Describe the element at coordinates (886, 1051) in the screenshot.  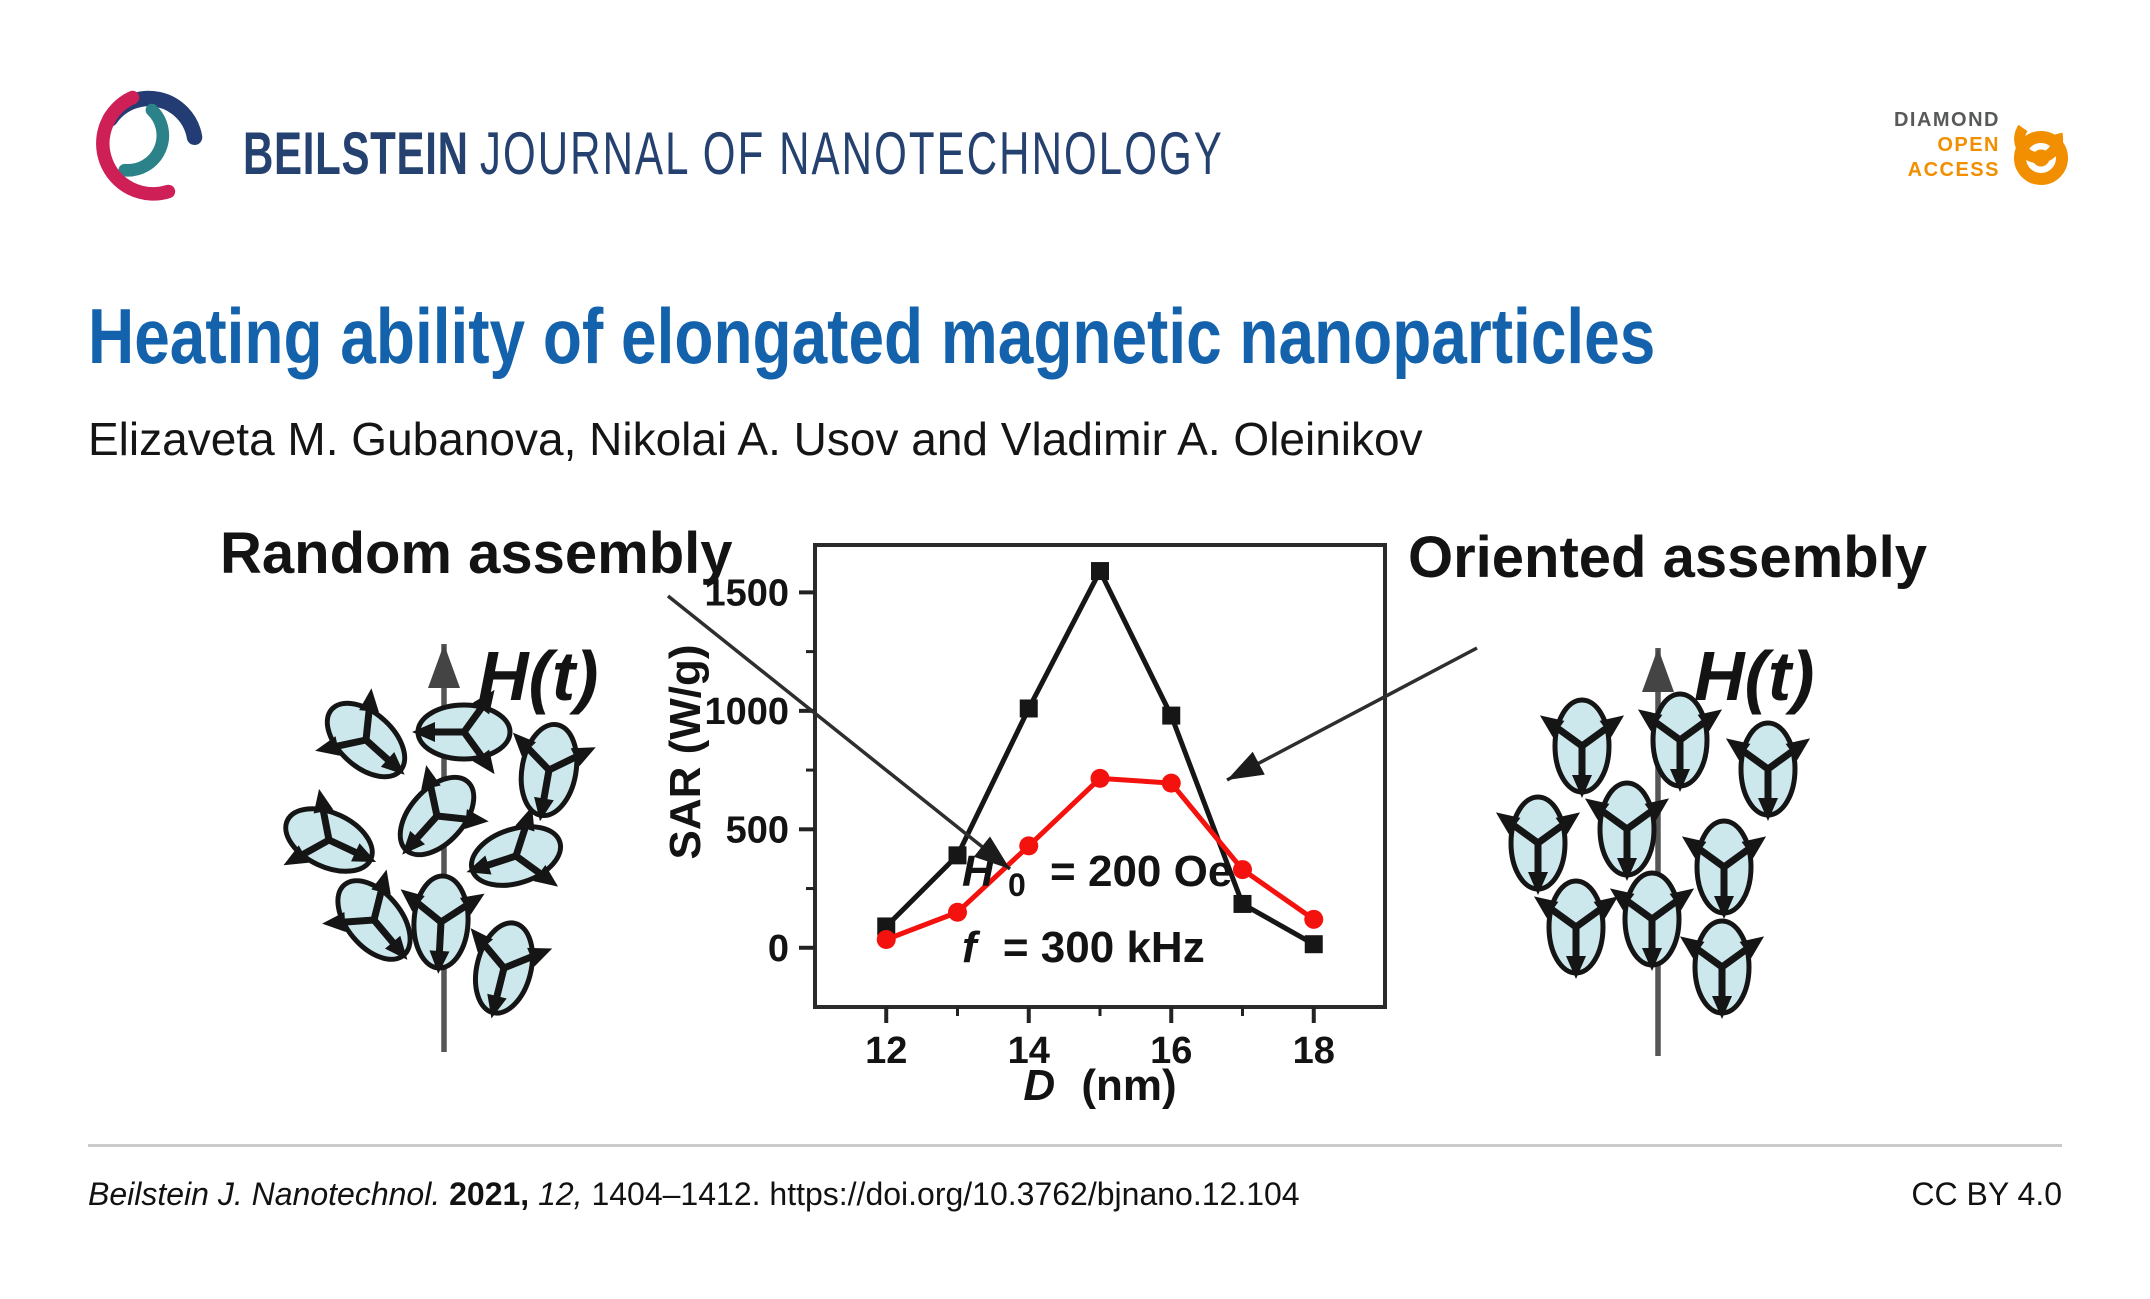
I see `x-tick-label: 12` at that location.